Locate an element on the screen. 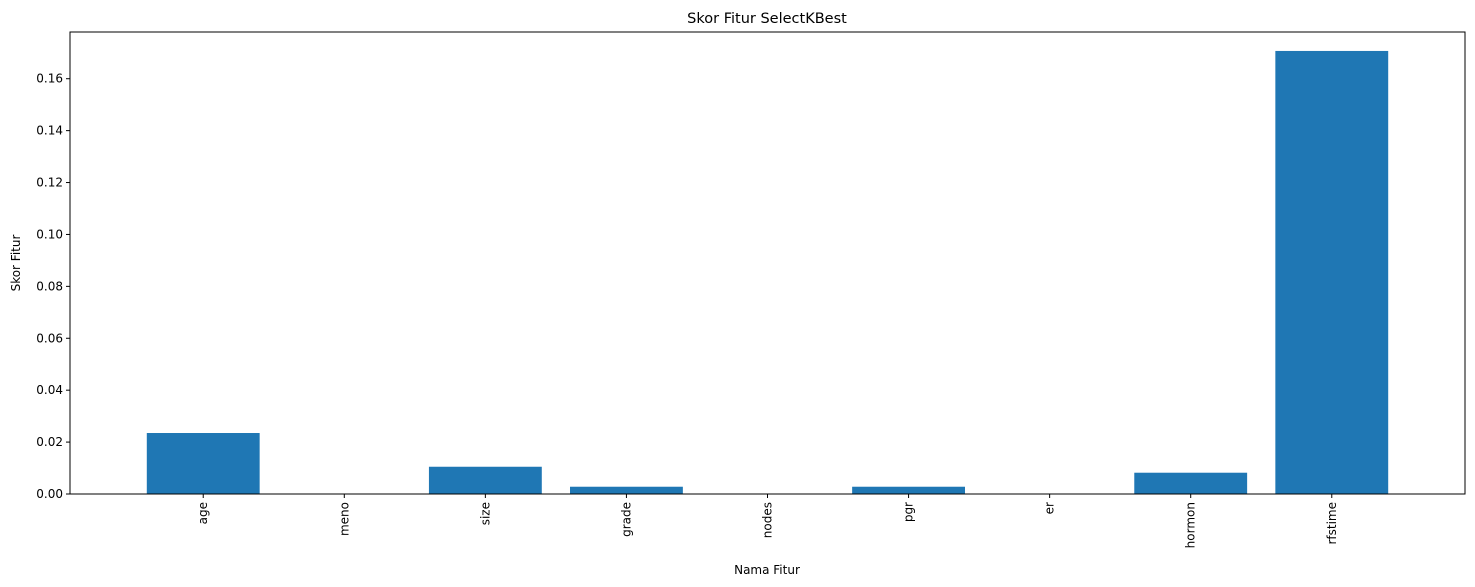  y-tick-label: 0.02 is located at coordinates (49, 442).